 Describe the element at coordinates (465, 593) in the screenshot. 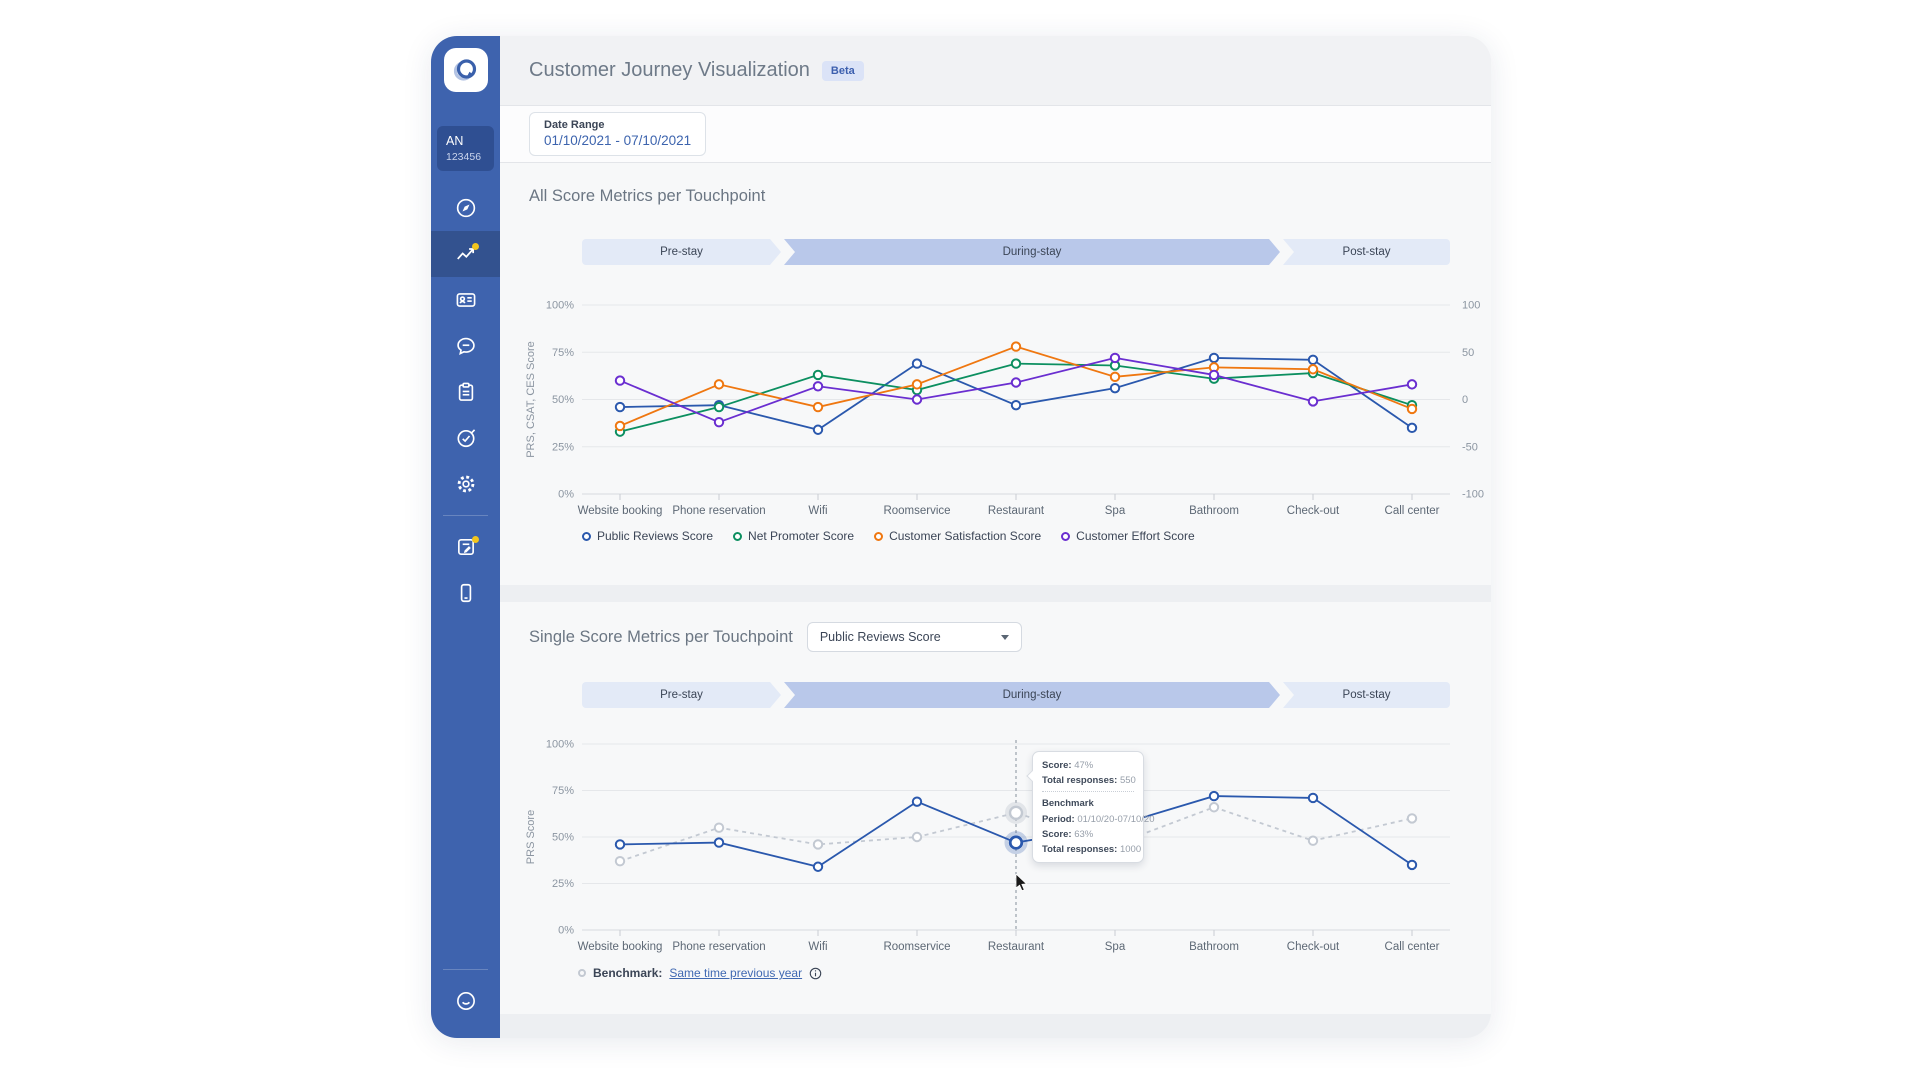

I see `sidebar-item-mobile` at that location.